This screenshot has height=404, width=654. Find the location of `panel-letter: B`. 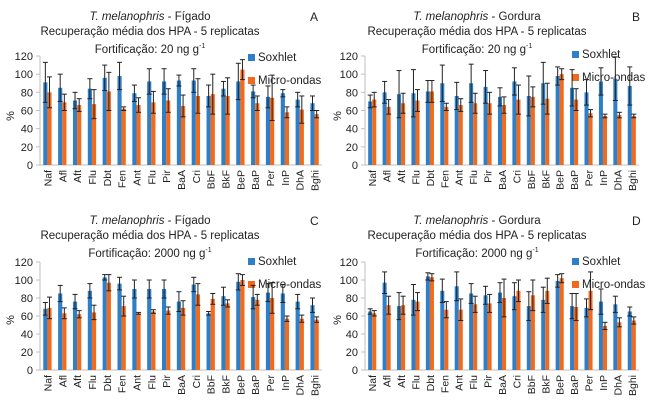

panel-letter: B is located at coordinates (636, 17).